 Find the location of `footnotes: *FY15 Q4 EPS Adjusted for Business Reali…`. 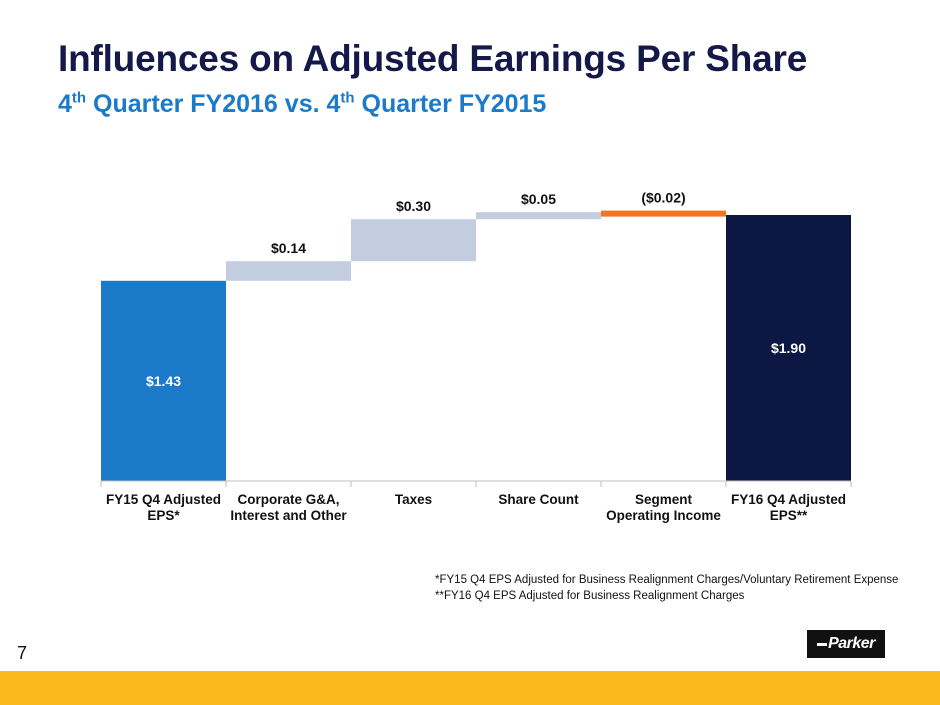

footnotes: *FY15 Q4 EPS Adjusted for Business Reali… is located at coordinates (666, 588).